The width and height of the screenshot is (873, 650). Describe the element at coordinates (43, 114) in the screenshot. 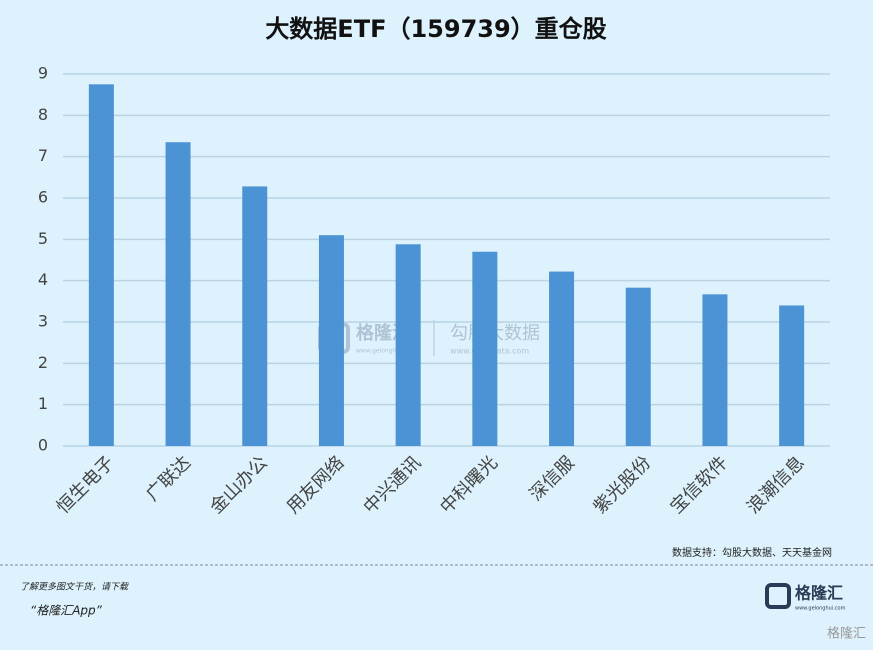

I see `y-tick-label: 8` at that location.